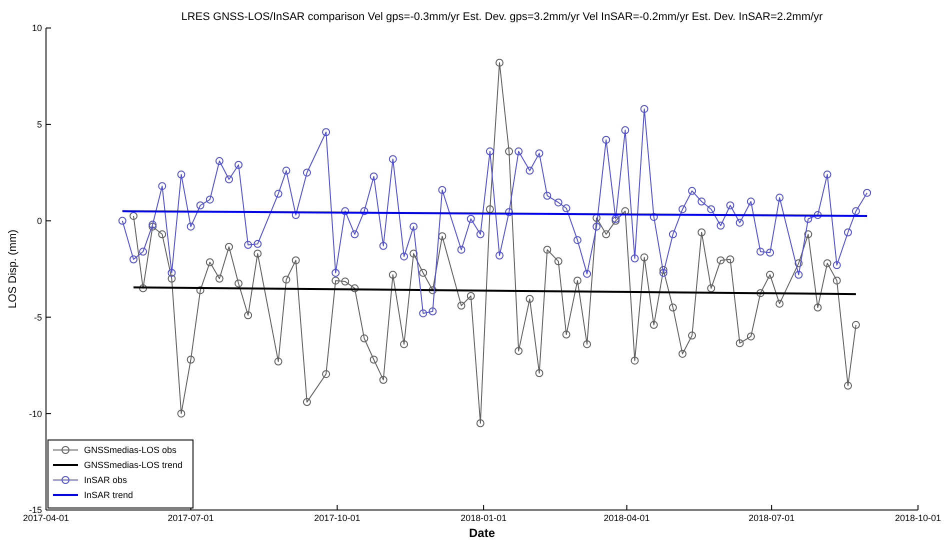 Image resolution: width=948 pixels, height=541 pixels. I want to click on y-tick-label: -10, so click(35, 413).